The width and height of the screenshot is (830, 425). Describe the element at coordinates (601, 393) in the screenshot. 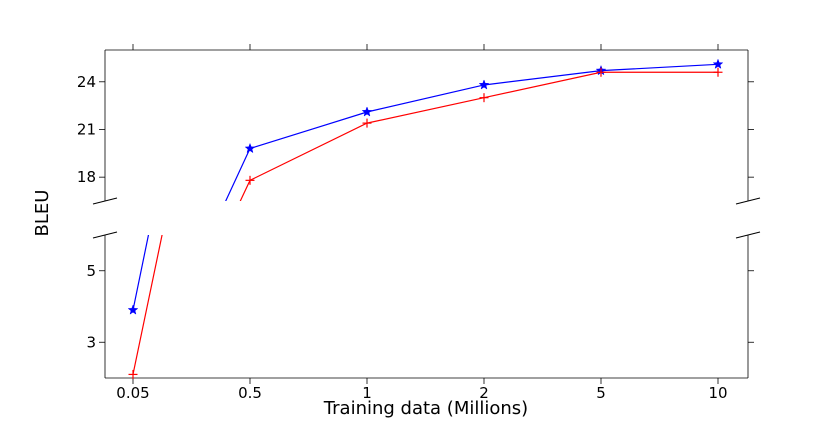

I see `x-tick-label: 5` at that location.